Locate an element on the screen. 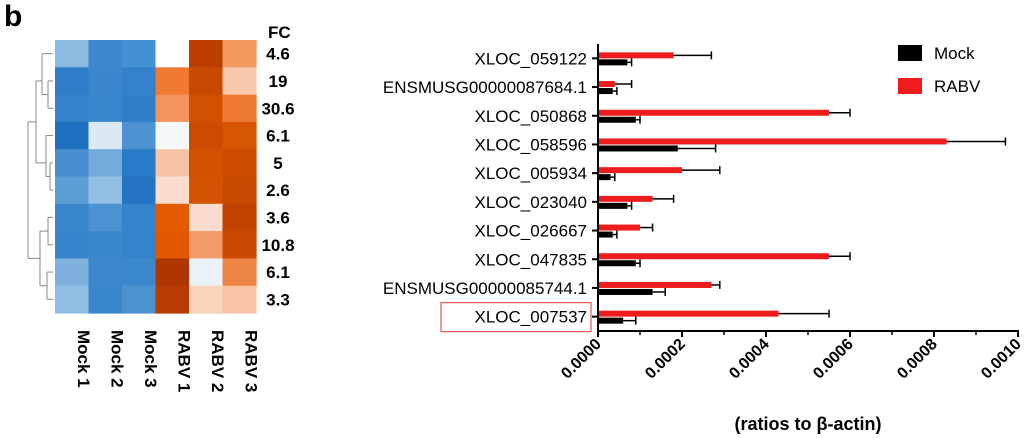 This screenshot has height=438, width=1033. gene-label: XLOC_059122 is located at coordinates (531, 58).